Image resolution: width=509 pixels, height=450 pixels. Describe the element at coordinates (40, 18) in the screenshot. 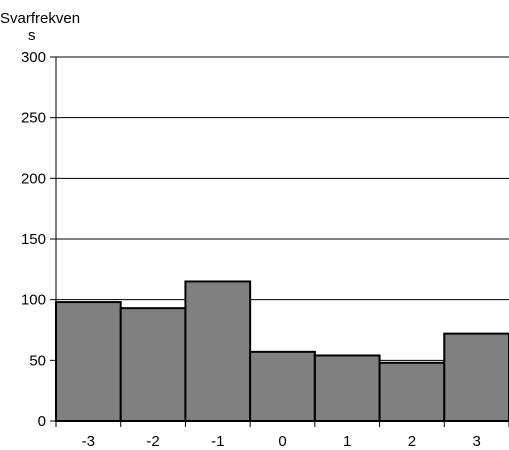

I see `y-axis-label-line-1: Svarfrekven` at that location.